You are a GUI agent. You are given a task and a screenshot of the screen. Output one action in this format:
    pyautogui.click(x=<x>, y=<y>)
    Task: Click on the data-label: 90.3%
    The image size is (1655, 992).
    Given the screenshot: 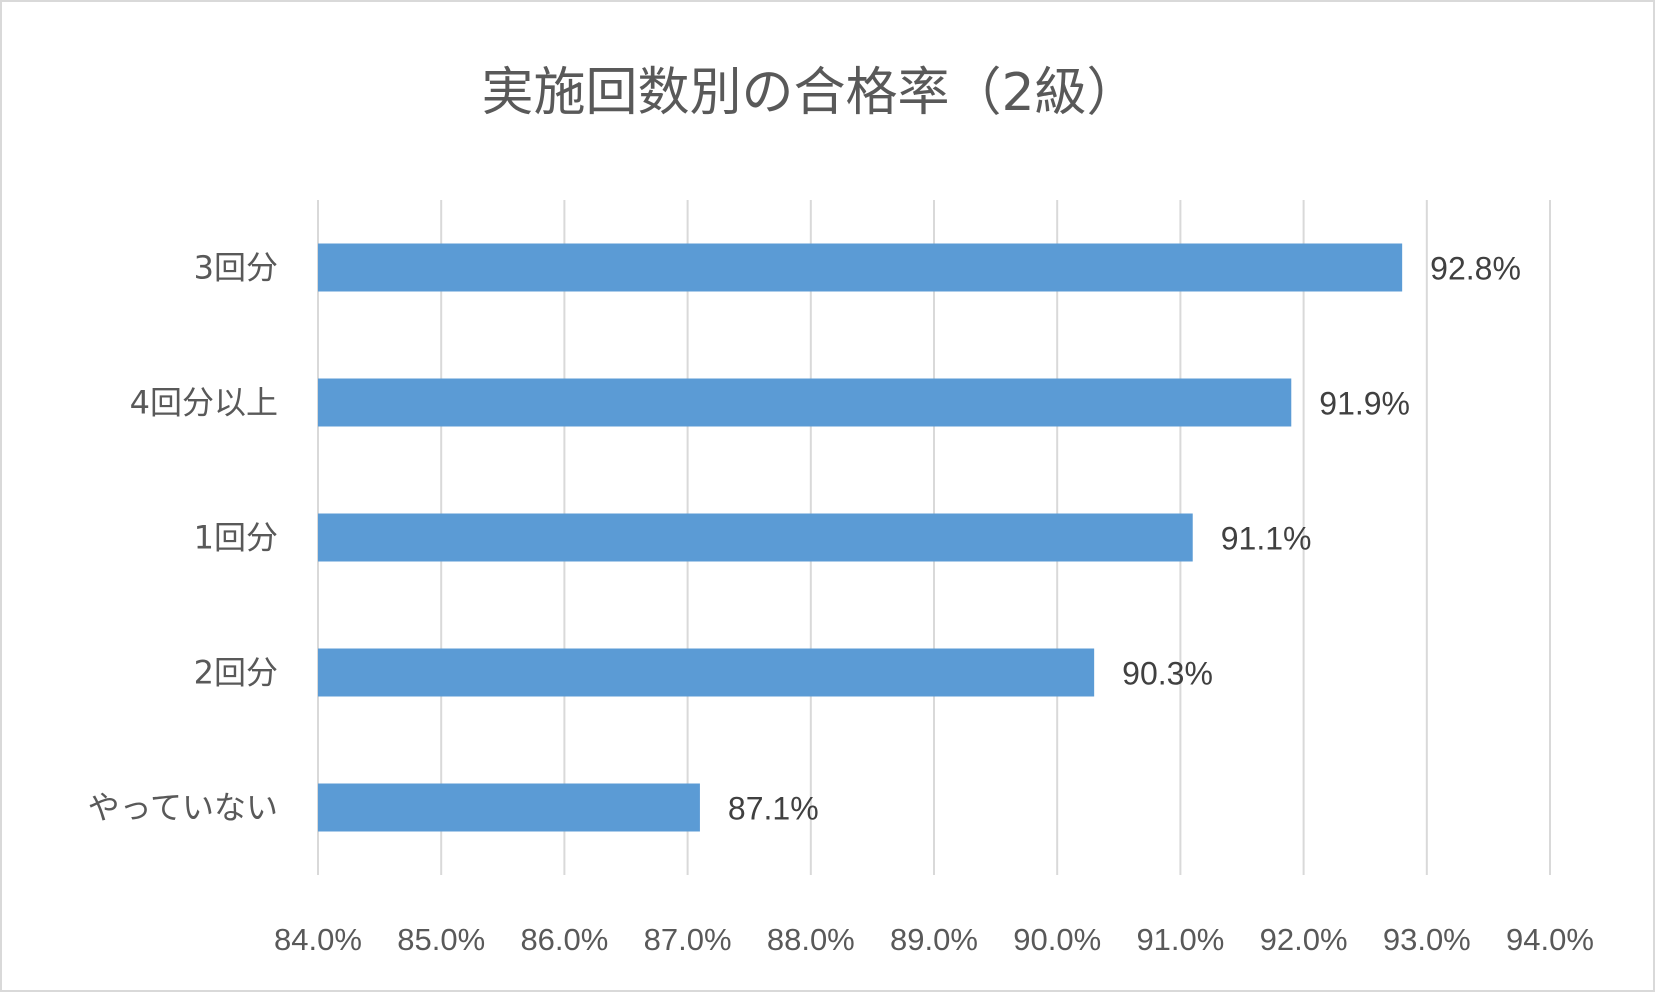 What is the action you would take?
    pyautogui.click(x=1167, y=674)
    